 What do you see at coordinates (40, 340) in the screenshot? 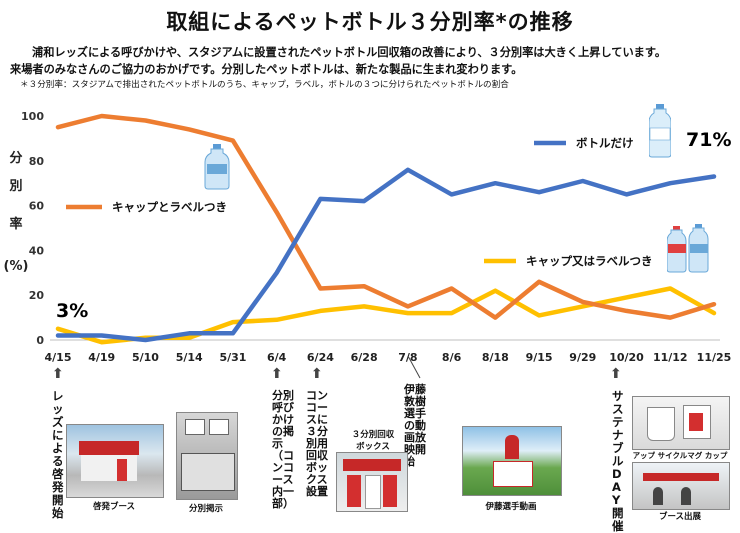
I see `y-tick-label: 0` at bounding box center [40, 340].